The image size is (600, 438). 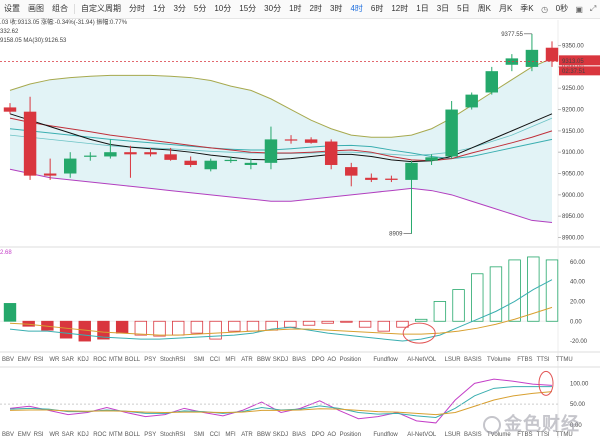 What do you see at coordinates (101, 8) in the screenshot?
I see `period-tab-0: 自定义周期` at bounding box center [101, 8].